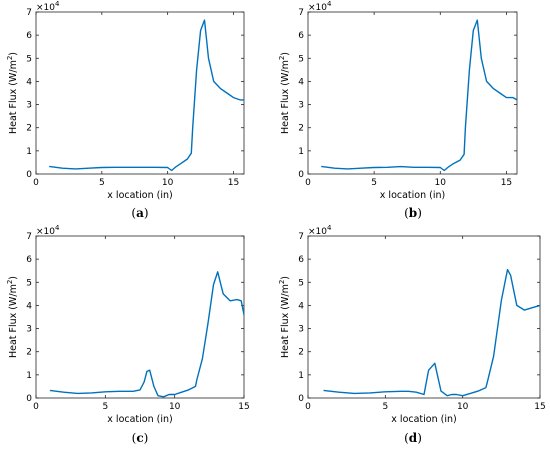 The image size is (550, 451). What do you see at coordinates (48, 6) in the screenshot?
I see `panel-a-exponent: ×10⁴` at bounding box center [48, 6].